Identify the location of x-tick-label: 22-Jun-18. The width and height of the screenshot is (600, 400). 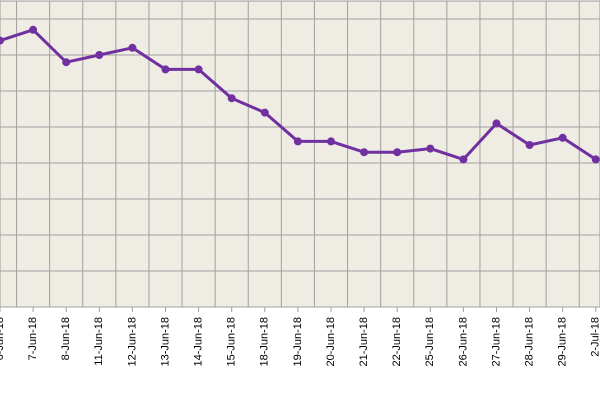
(397, 342).